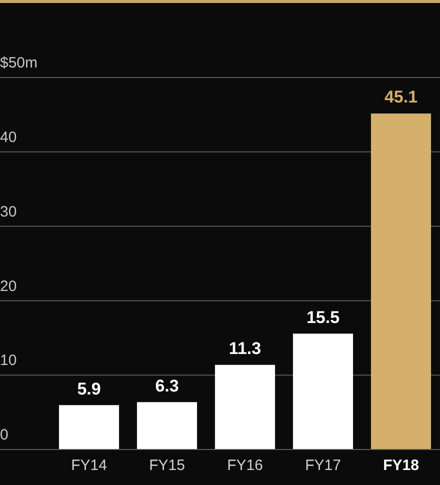  What do you see at coordinates (323, 465) in the screenshot?
I see `x-tick-label: FY17` at bounding box center [323, 465].